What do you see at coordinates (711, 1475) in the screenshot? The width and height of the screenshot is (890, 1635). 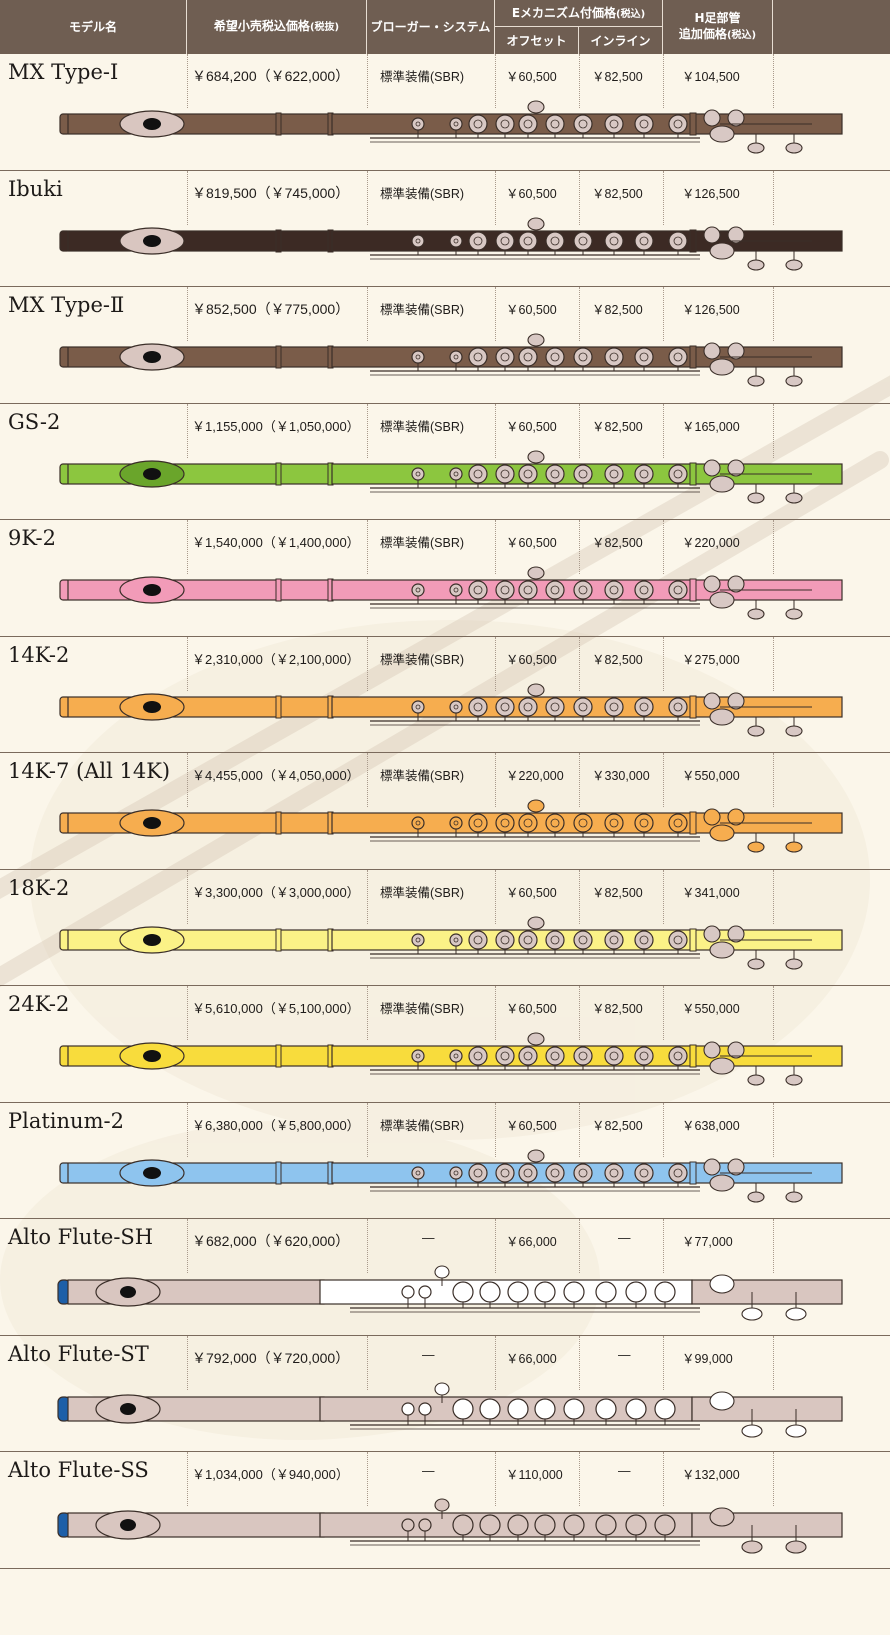 I see `h-foot-price: ￥132,000` at bounding box center [711, 1475].